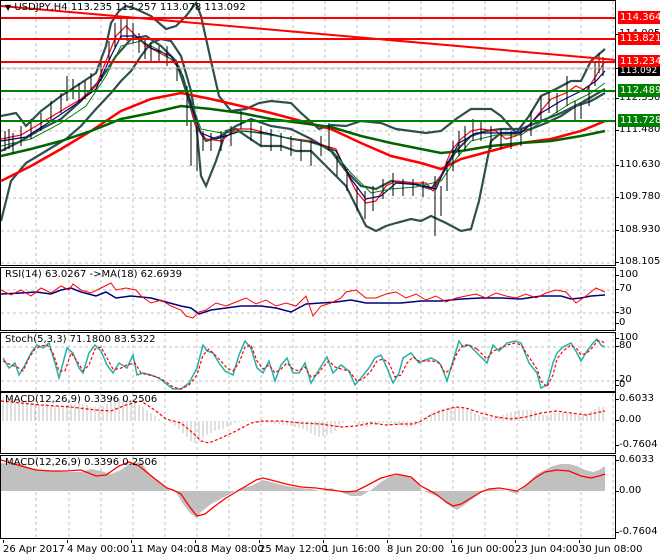 Image resolution: width=660 pixels, height=560 pixels. What do you see at coordinates (483, 547) in the screenshot?
I see `time-label: 16 Jun 00:00` at bounding box center [483, 547].